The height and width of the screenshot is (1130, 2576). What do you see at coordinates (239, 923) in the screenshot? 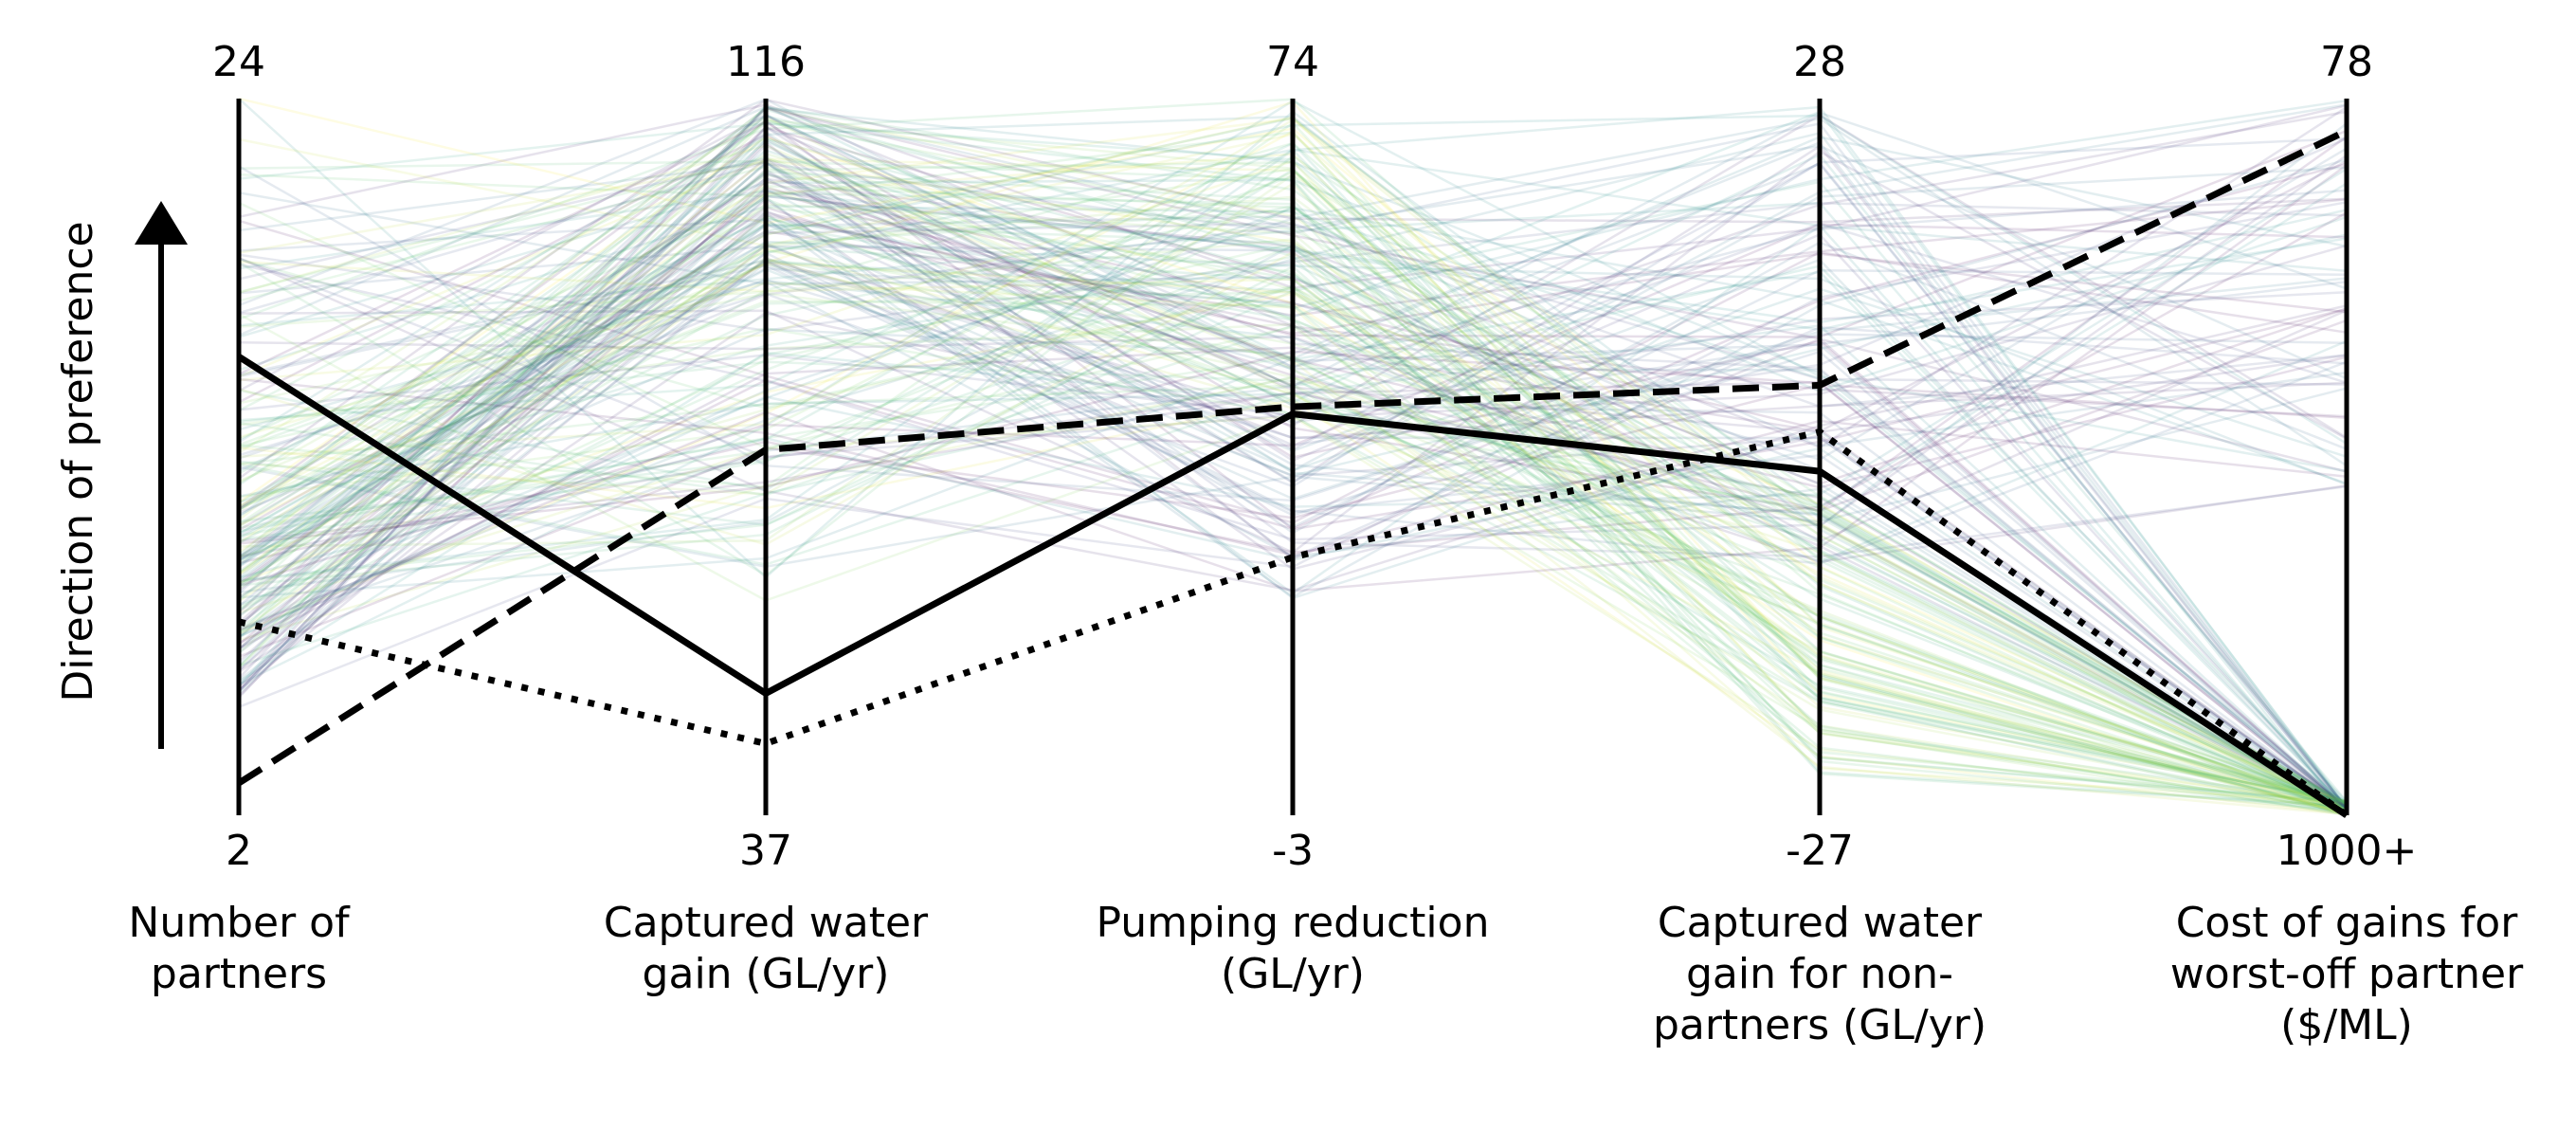
I see `axis-name-line: Number of` at bounding box center [239, 923].